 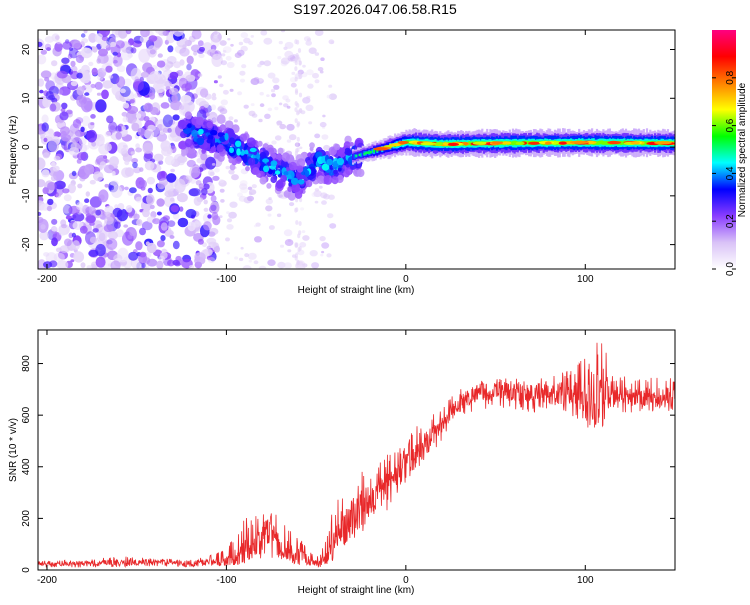 I want to click on snr-y-label: SNR (10 * v/v), so click(x=13, y=450).